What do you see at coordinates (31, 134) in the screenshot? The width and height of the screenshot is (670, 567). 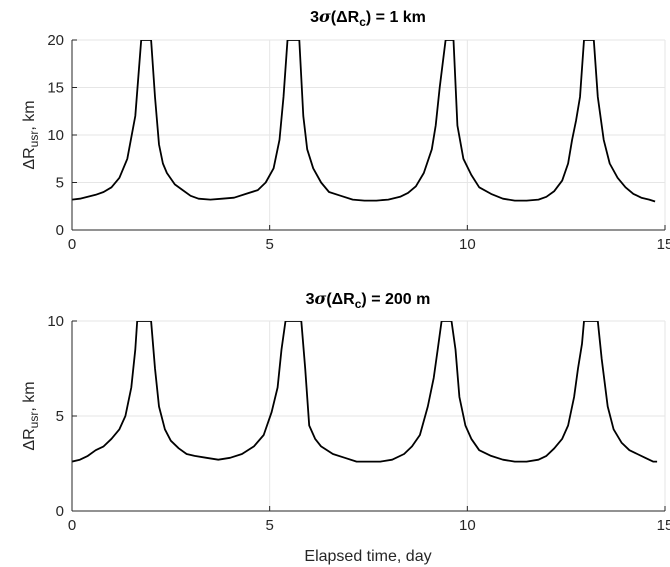 I see `top-panel-ylabel: ΔRusr, km` at bounding box center [31, 134].